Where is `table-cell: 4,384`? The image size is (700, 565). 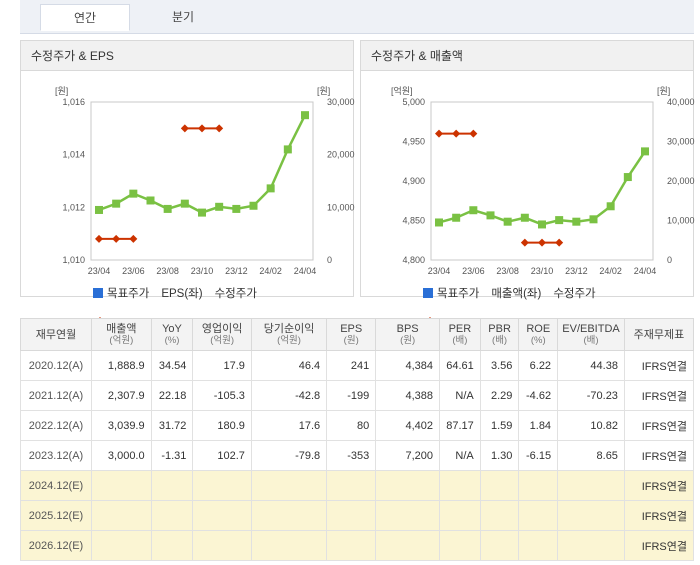 table-cell: 4,384 is located at coordinates (407, 365).